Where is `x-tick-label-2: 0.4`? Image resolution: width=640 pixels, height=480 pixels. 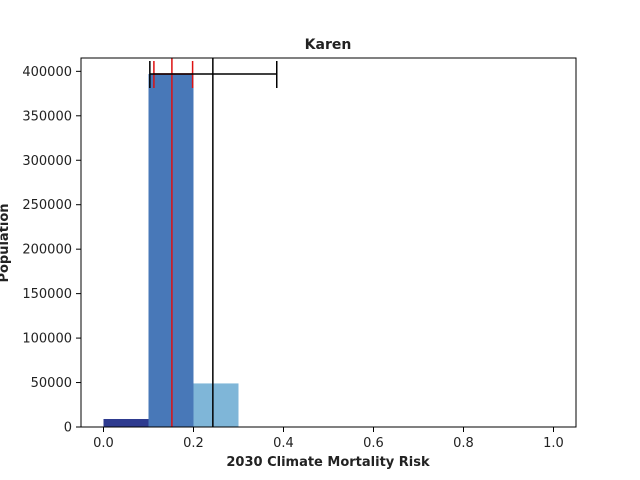 x-tick-label-2: 0.4 is located at coordinates (283, 443).